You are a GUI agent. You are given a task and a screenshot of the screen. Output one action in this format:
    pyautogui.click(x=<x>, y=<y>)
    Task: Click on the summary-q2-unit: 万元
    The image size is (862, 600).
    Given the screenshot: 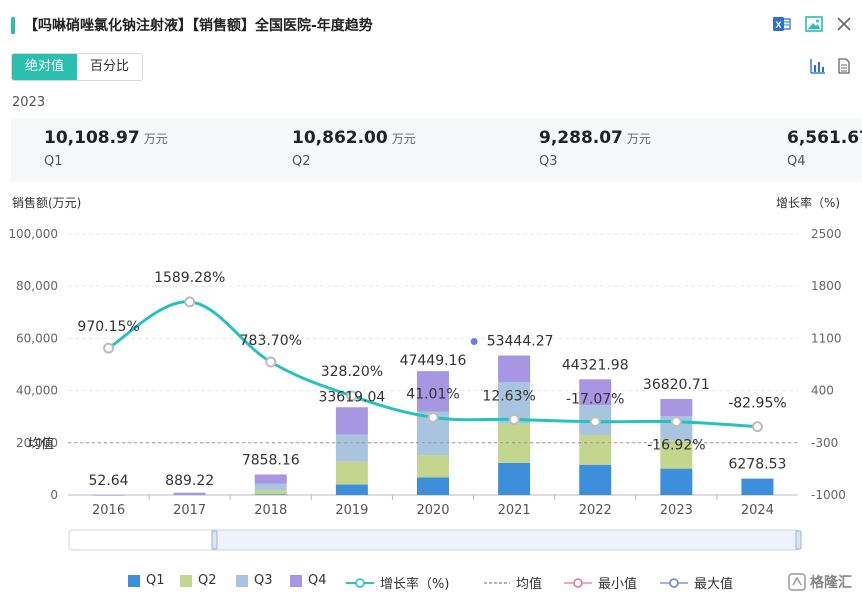 What is the action you would take?
    pyautogui.click(x=403, y=139)
    